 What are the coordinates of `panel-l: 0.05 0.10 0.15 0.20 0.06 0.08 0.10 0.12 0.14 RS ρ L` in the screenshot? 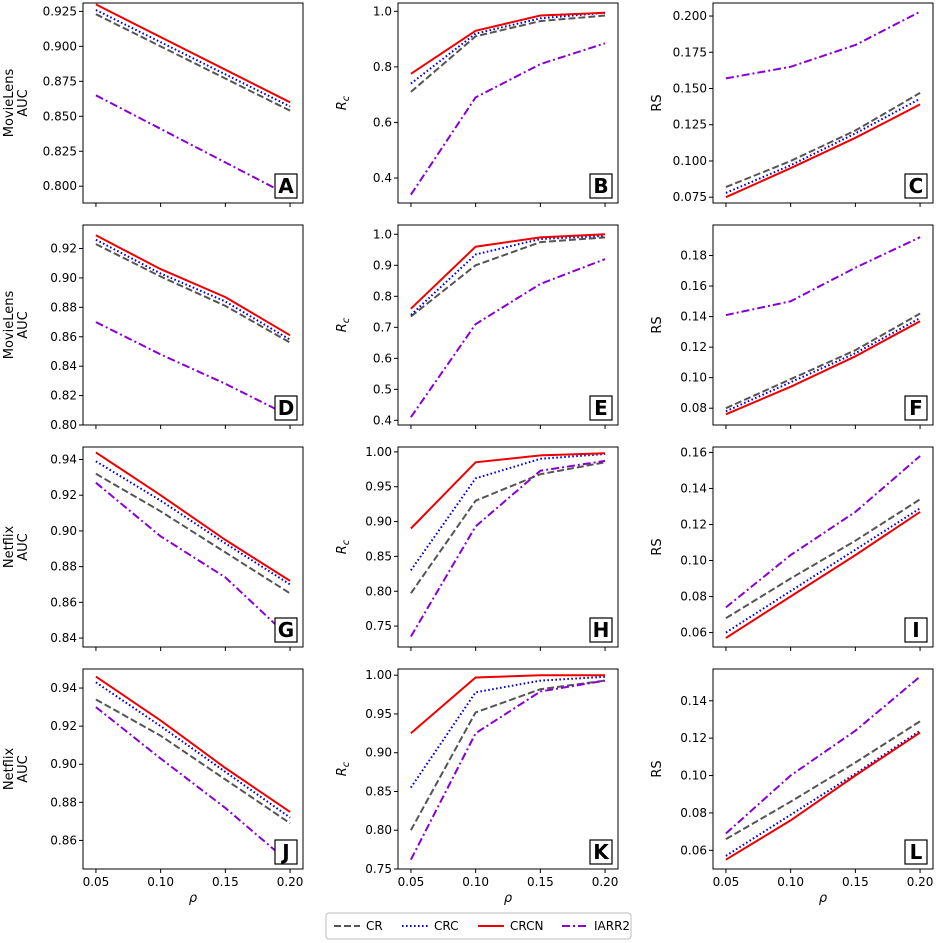 It's located at (792, 787).